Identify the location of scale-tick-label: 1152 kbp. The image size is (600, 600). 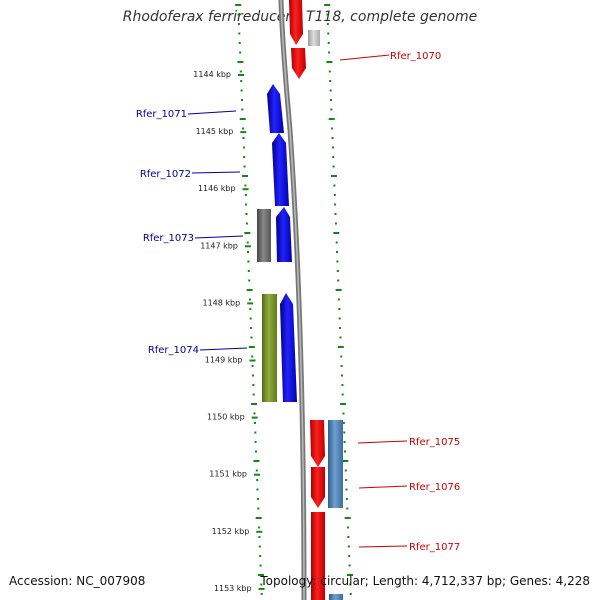
(231, 531).